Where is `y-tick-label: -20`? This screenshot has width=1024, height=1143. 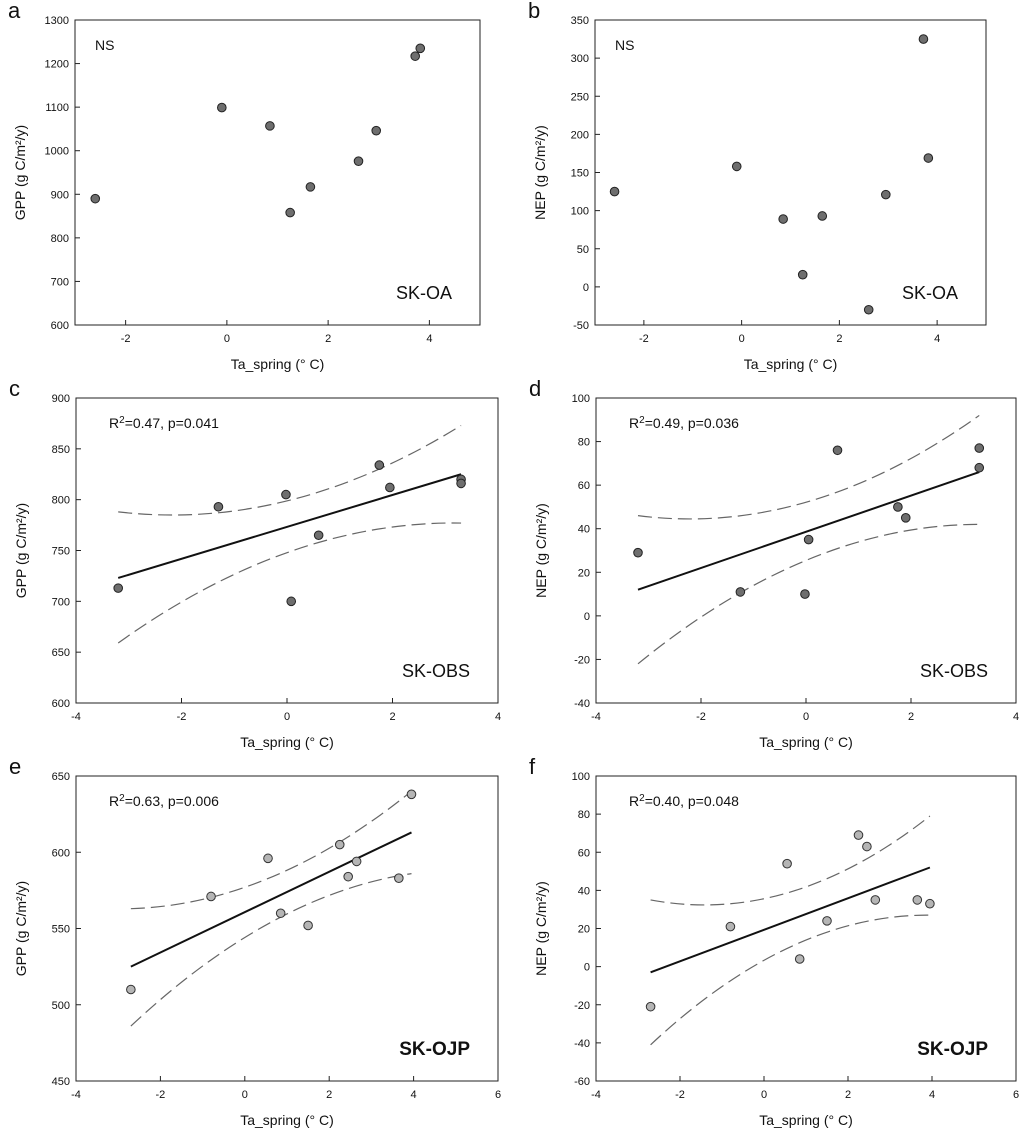
y-tick-label: -20 is located at coordinates (582, 1006).